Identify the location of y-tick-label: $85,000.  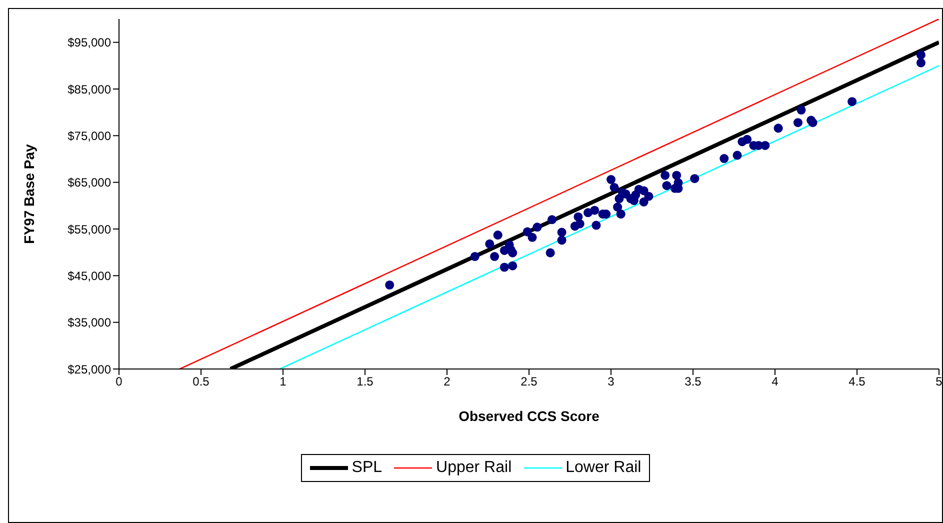
(90, 89).